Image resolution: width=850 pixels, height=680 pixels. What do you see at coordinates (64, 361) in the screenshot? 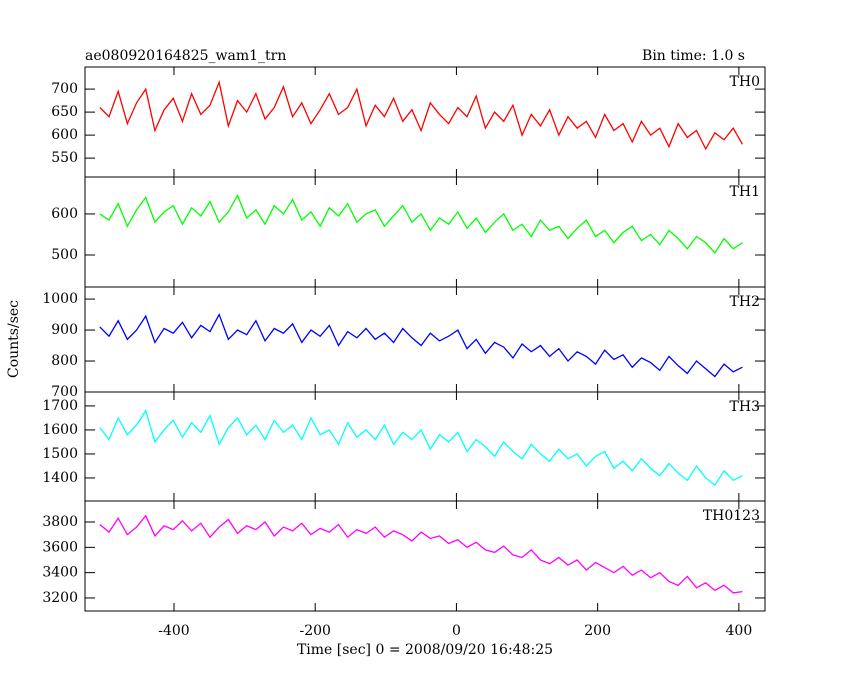
I see `y-tick-label: 800` at bounding box center [64, 361].